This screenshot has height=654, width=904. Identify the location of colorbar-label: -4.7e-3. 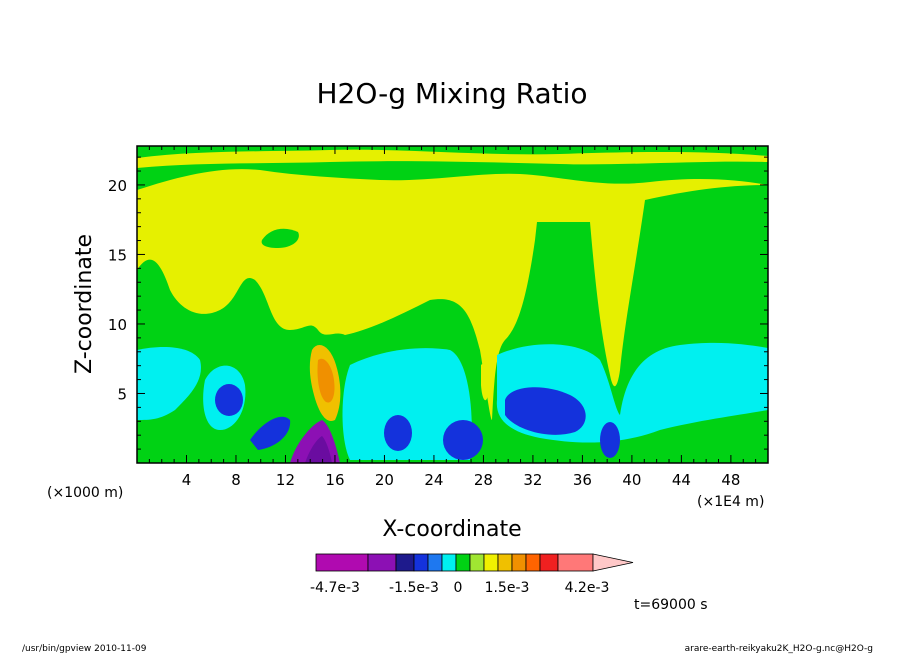
(335, 588).